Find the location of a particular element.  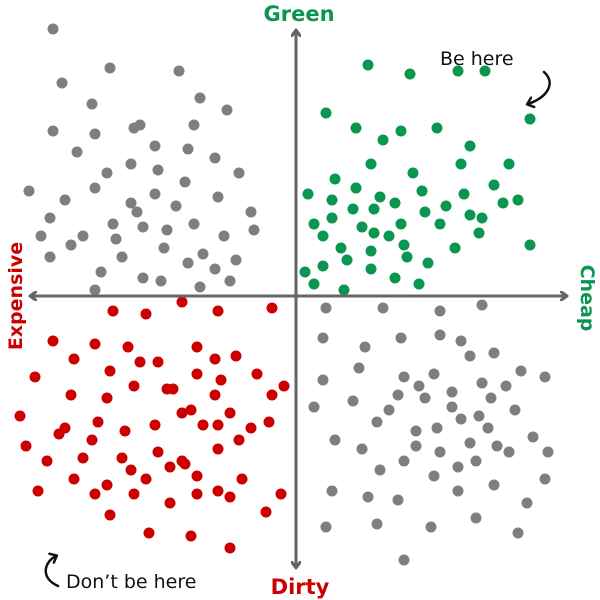

annotation-dont-be-here-arrow is located at coordinates (52, 572).